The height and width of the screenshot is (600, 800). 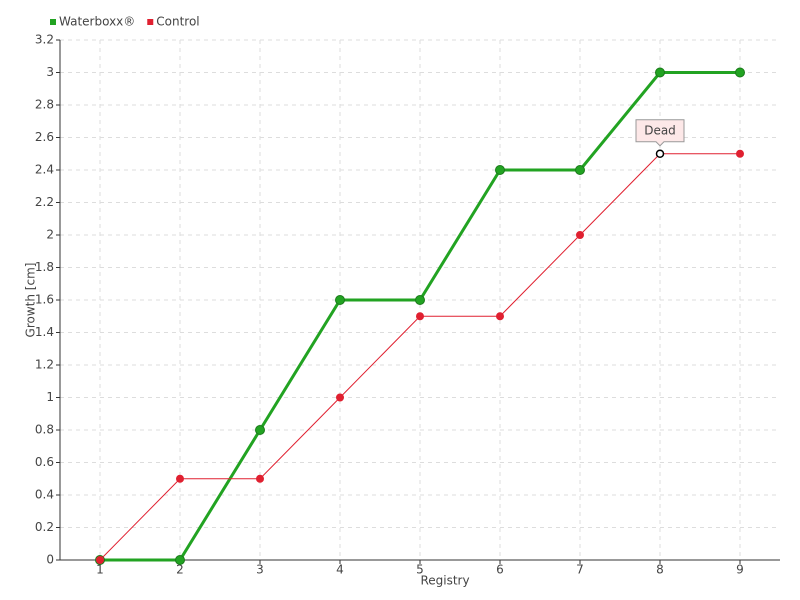 What do you see at coordinates (260, 570) in the screenshot?
I see `x-tick-label: 3` at bounding box center [260, 570].